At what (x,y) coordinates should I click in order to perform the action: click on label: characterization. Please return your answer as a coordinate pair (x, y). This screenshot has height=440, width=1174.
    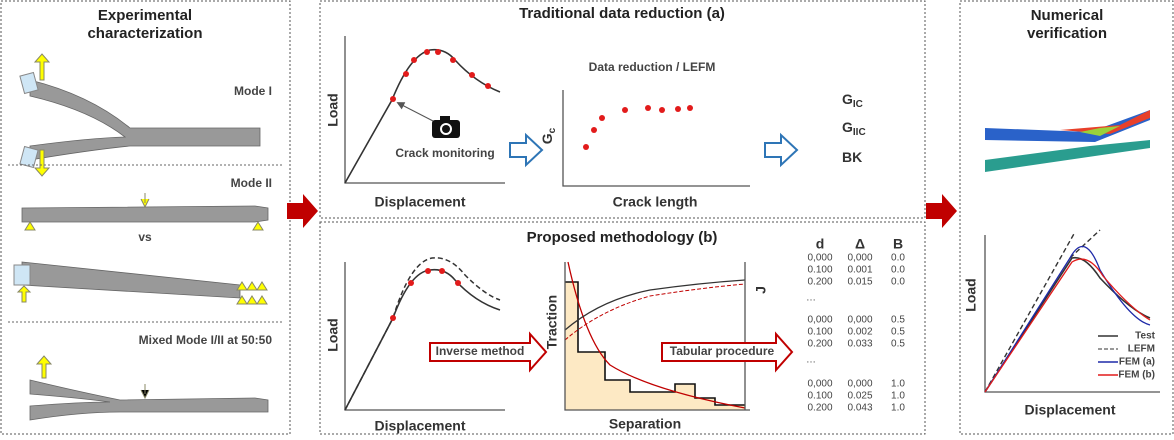
    Looking at the image, I should click on (144, 33).